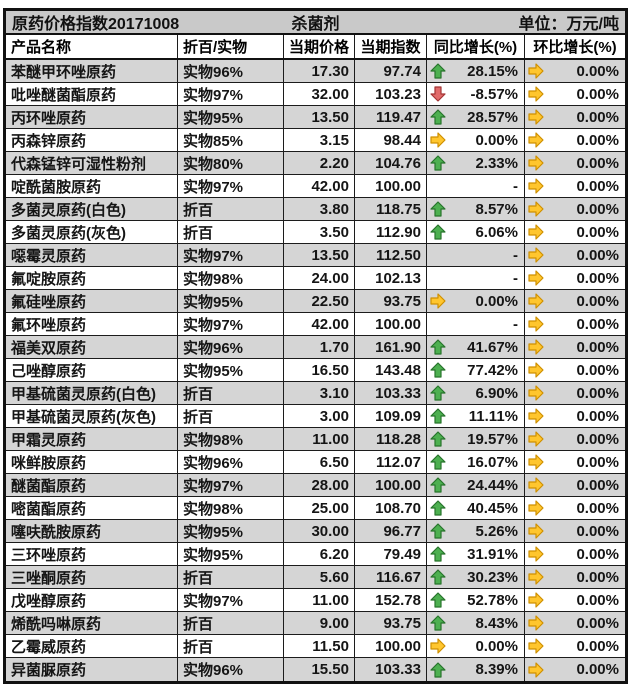 The image size is (633, 689). What do you see at coordinates (496, 623) in the screenshot?
I see `yoy-value: 8.43%` at bounding box center [496, 623].